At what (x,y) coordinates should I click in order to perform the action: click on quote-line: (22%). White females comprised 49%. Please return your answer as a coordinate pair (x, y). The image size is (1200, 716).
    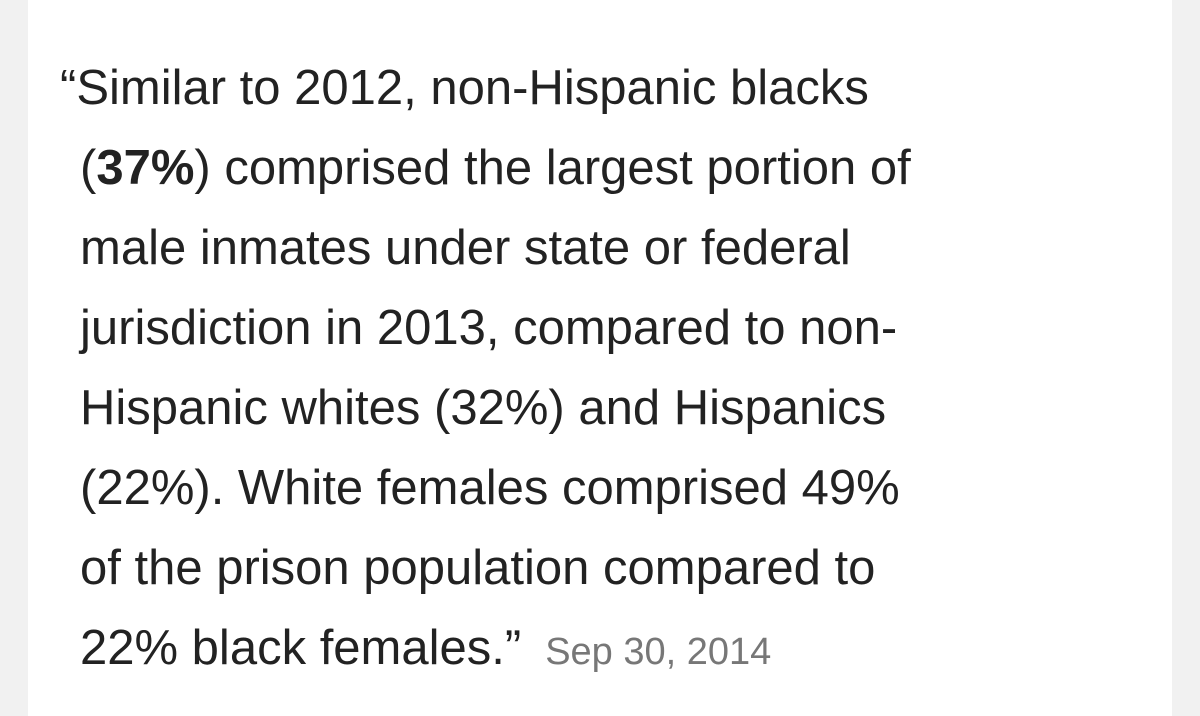
    Looking at the image, I should click on (490, 488).